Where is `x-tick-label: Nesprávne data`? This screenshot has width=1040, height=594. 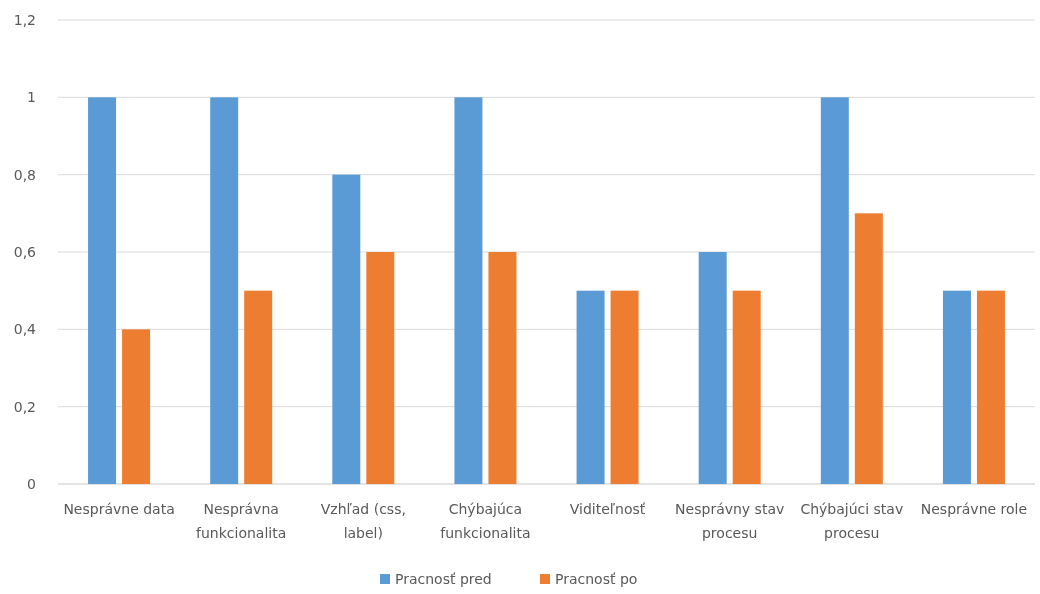
x-tick-label: Nesprávne data is located at coordinates (119, 509).